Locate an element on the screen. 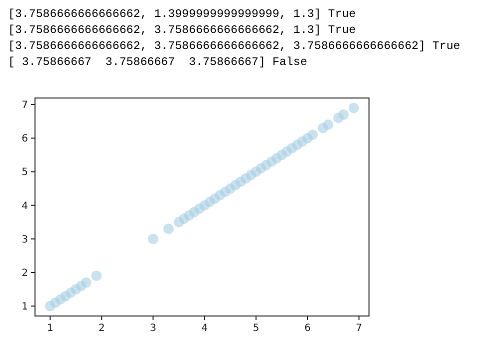 Image resolution: width=479 pixels, height=346 pixels. x-tick-label: 6 is located at coordinates (307, 328).